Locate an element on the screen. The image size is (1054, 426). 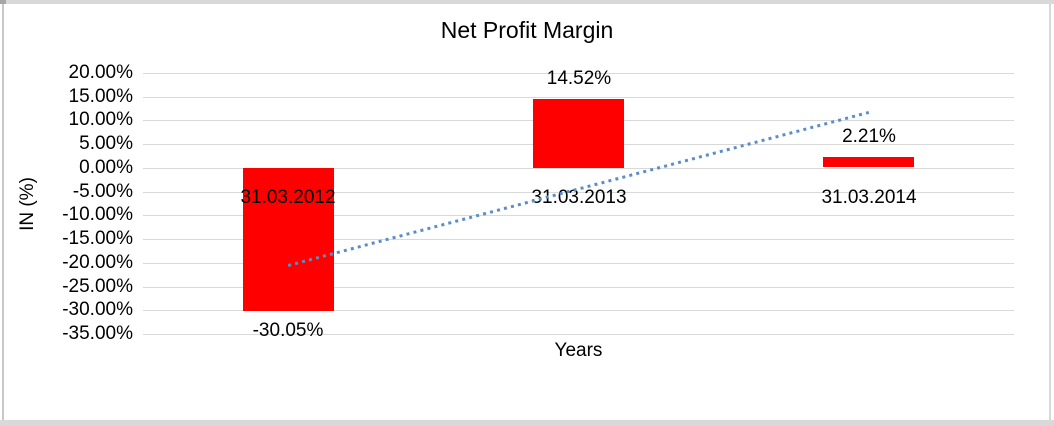
x-axis-title: Years is located at coordinates (578, 350).